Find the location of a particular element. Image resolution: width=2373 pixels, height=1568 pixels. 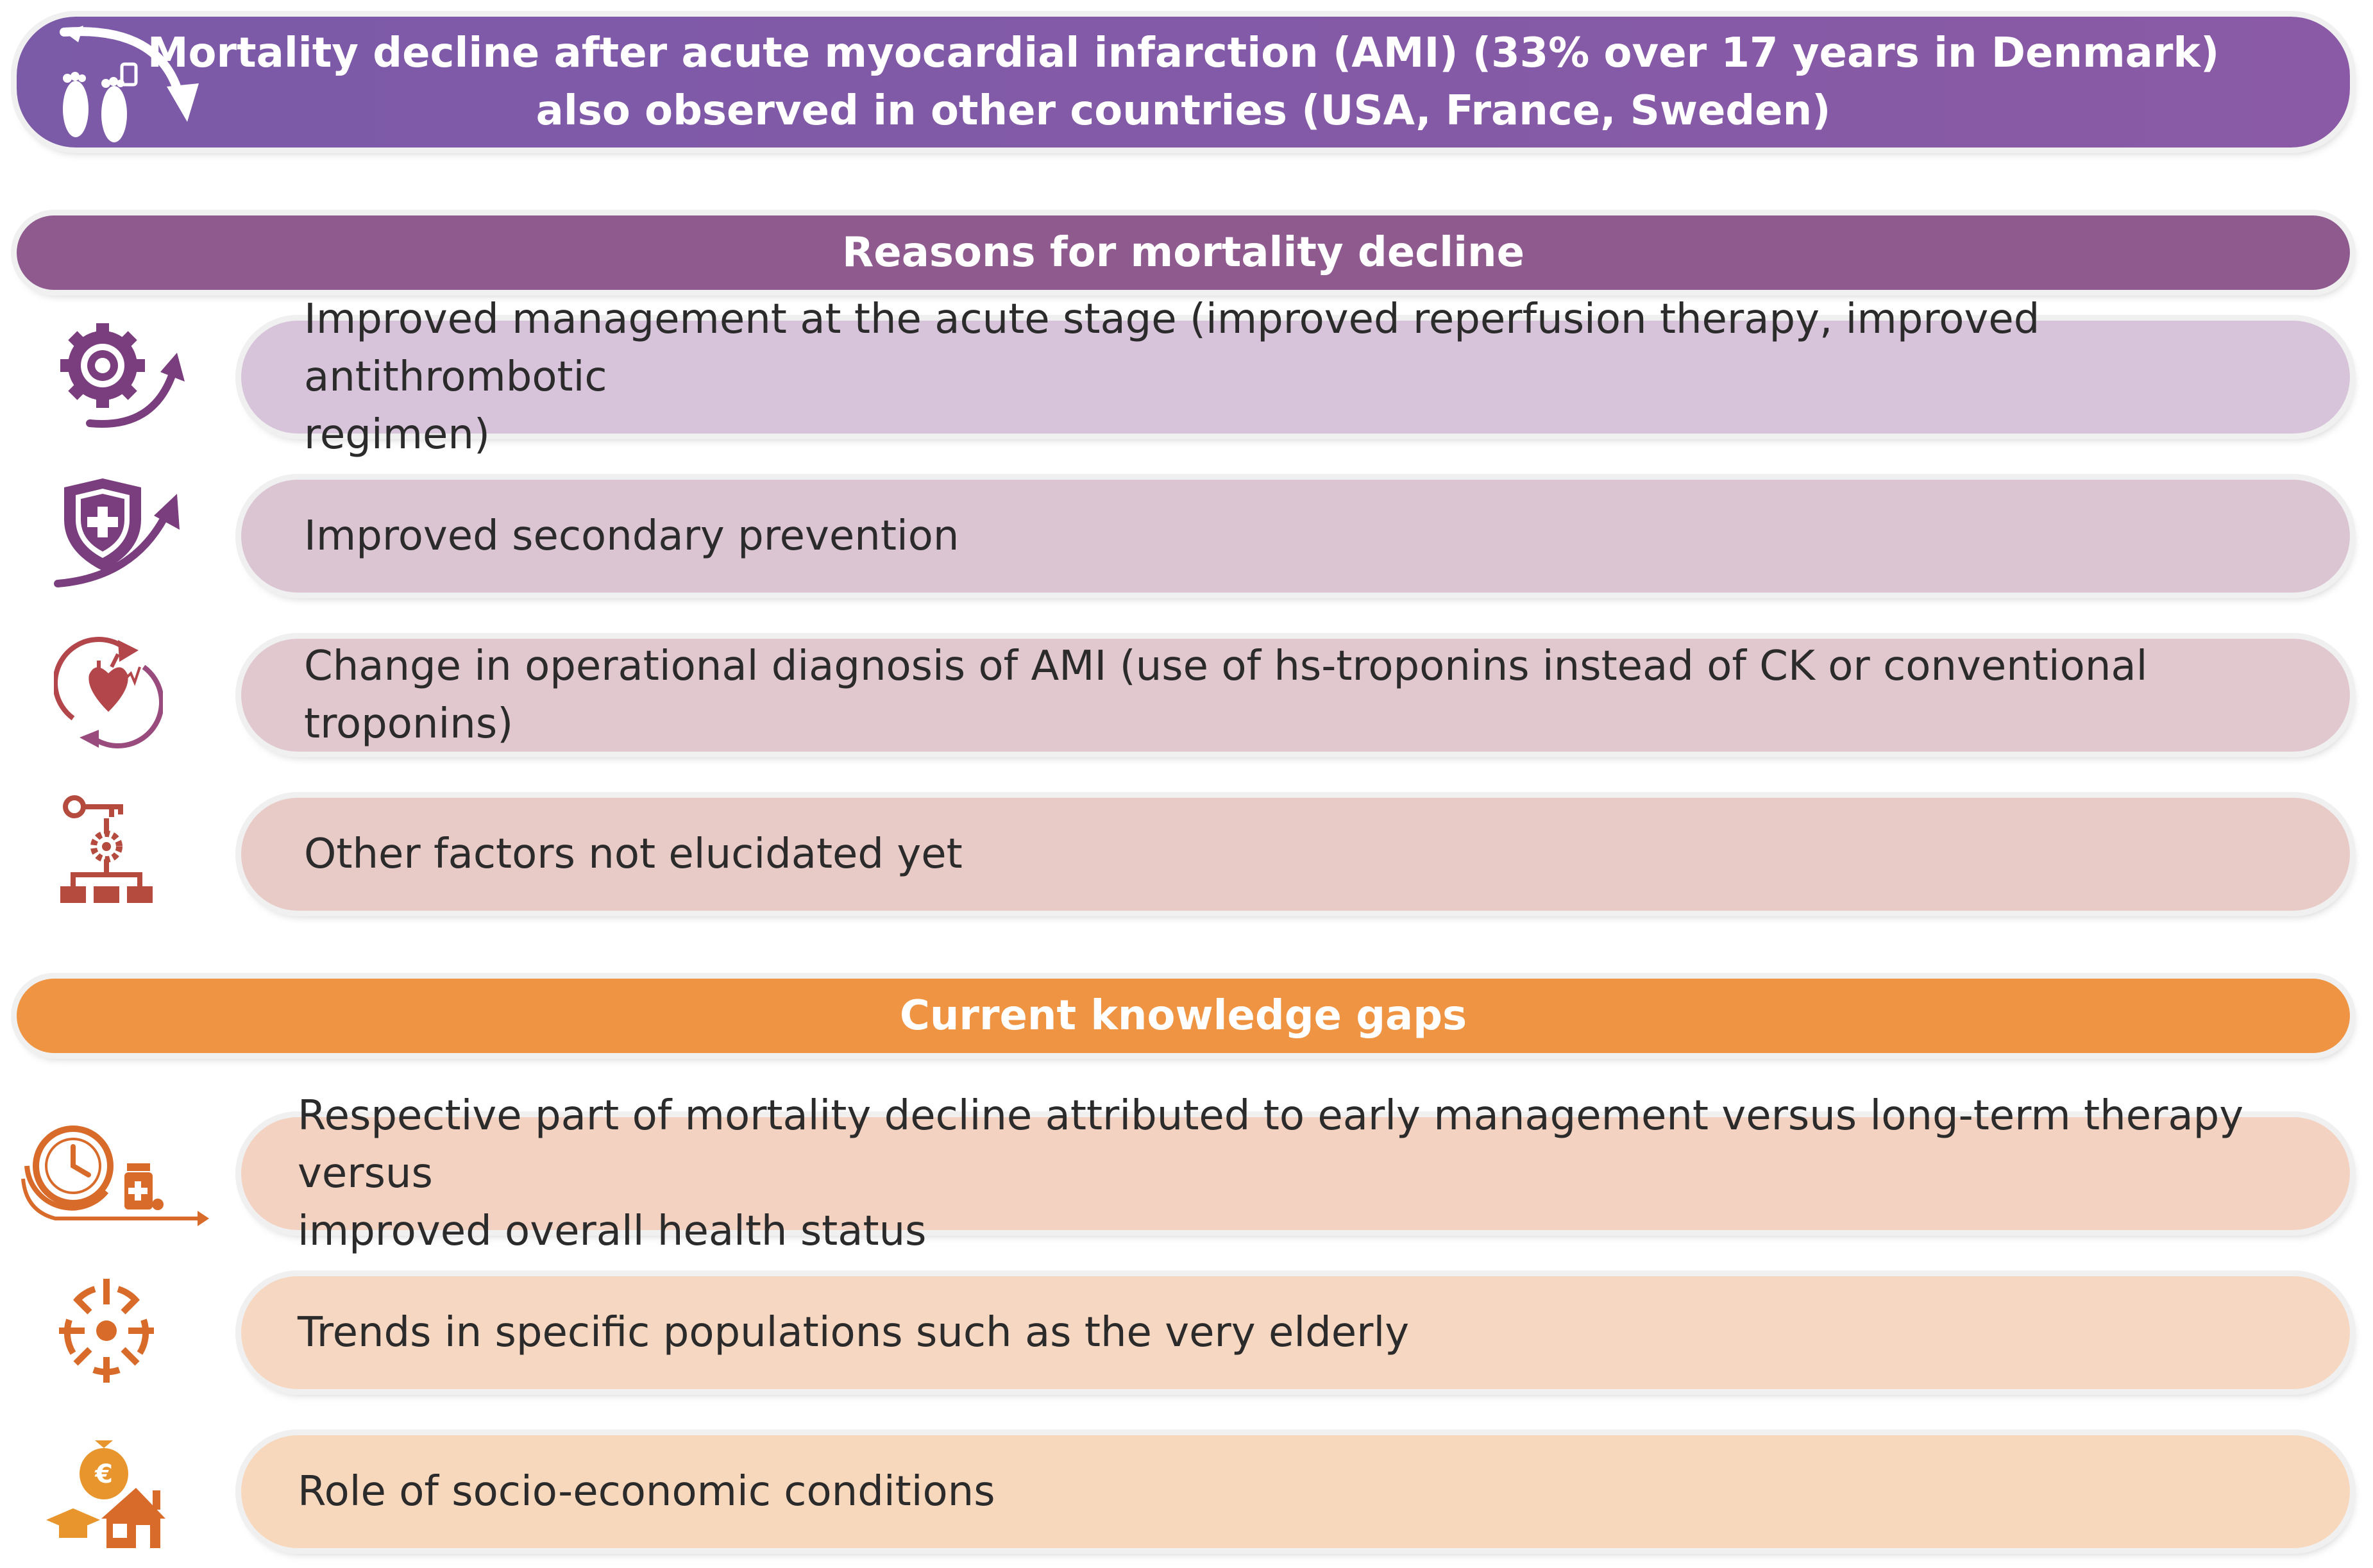

clock-medicine-icon is located at coordinates (115, 1175).